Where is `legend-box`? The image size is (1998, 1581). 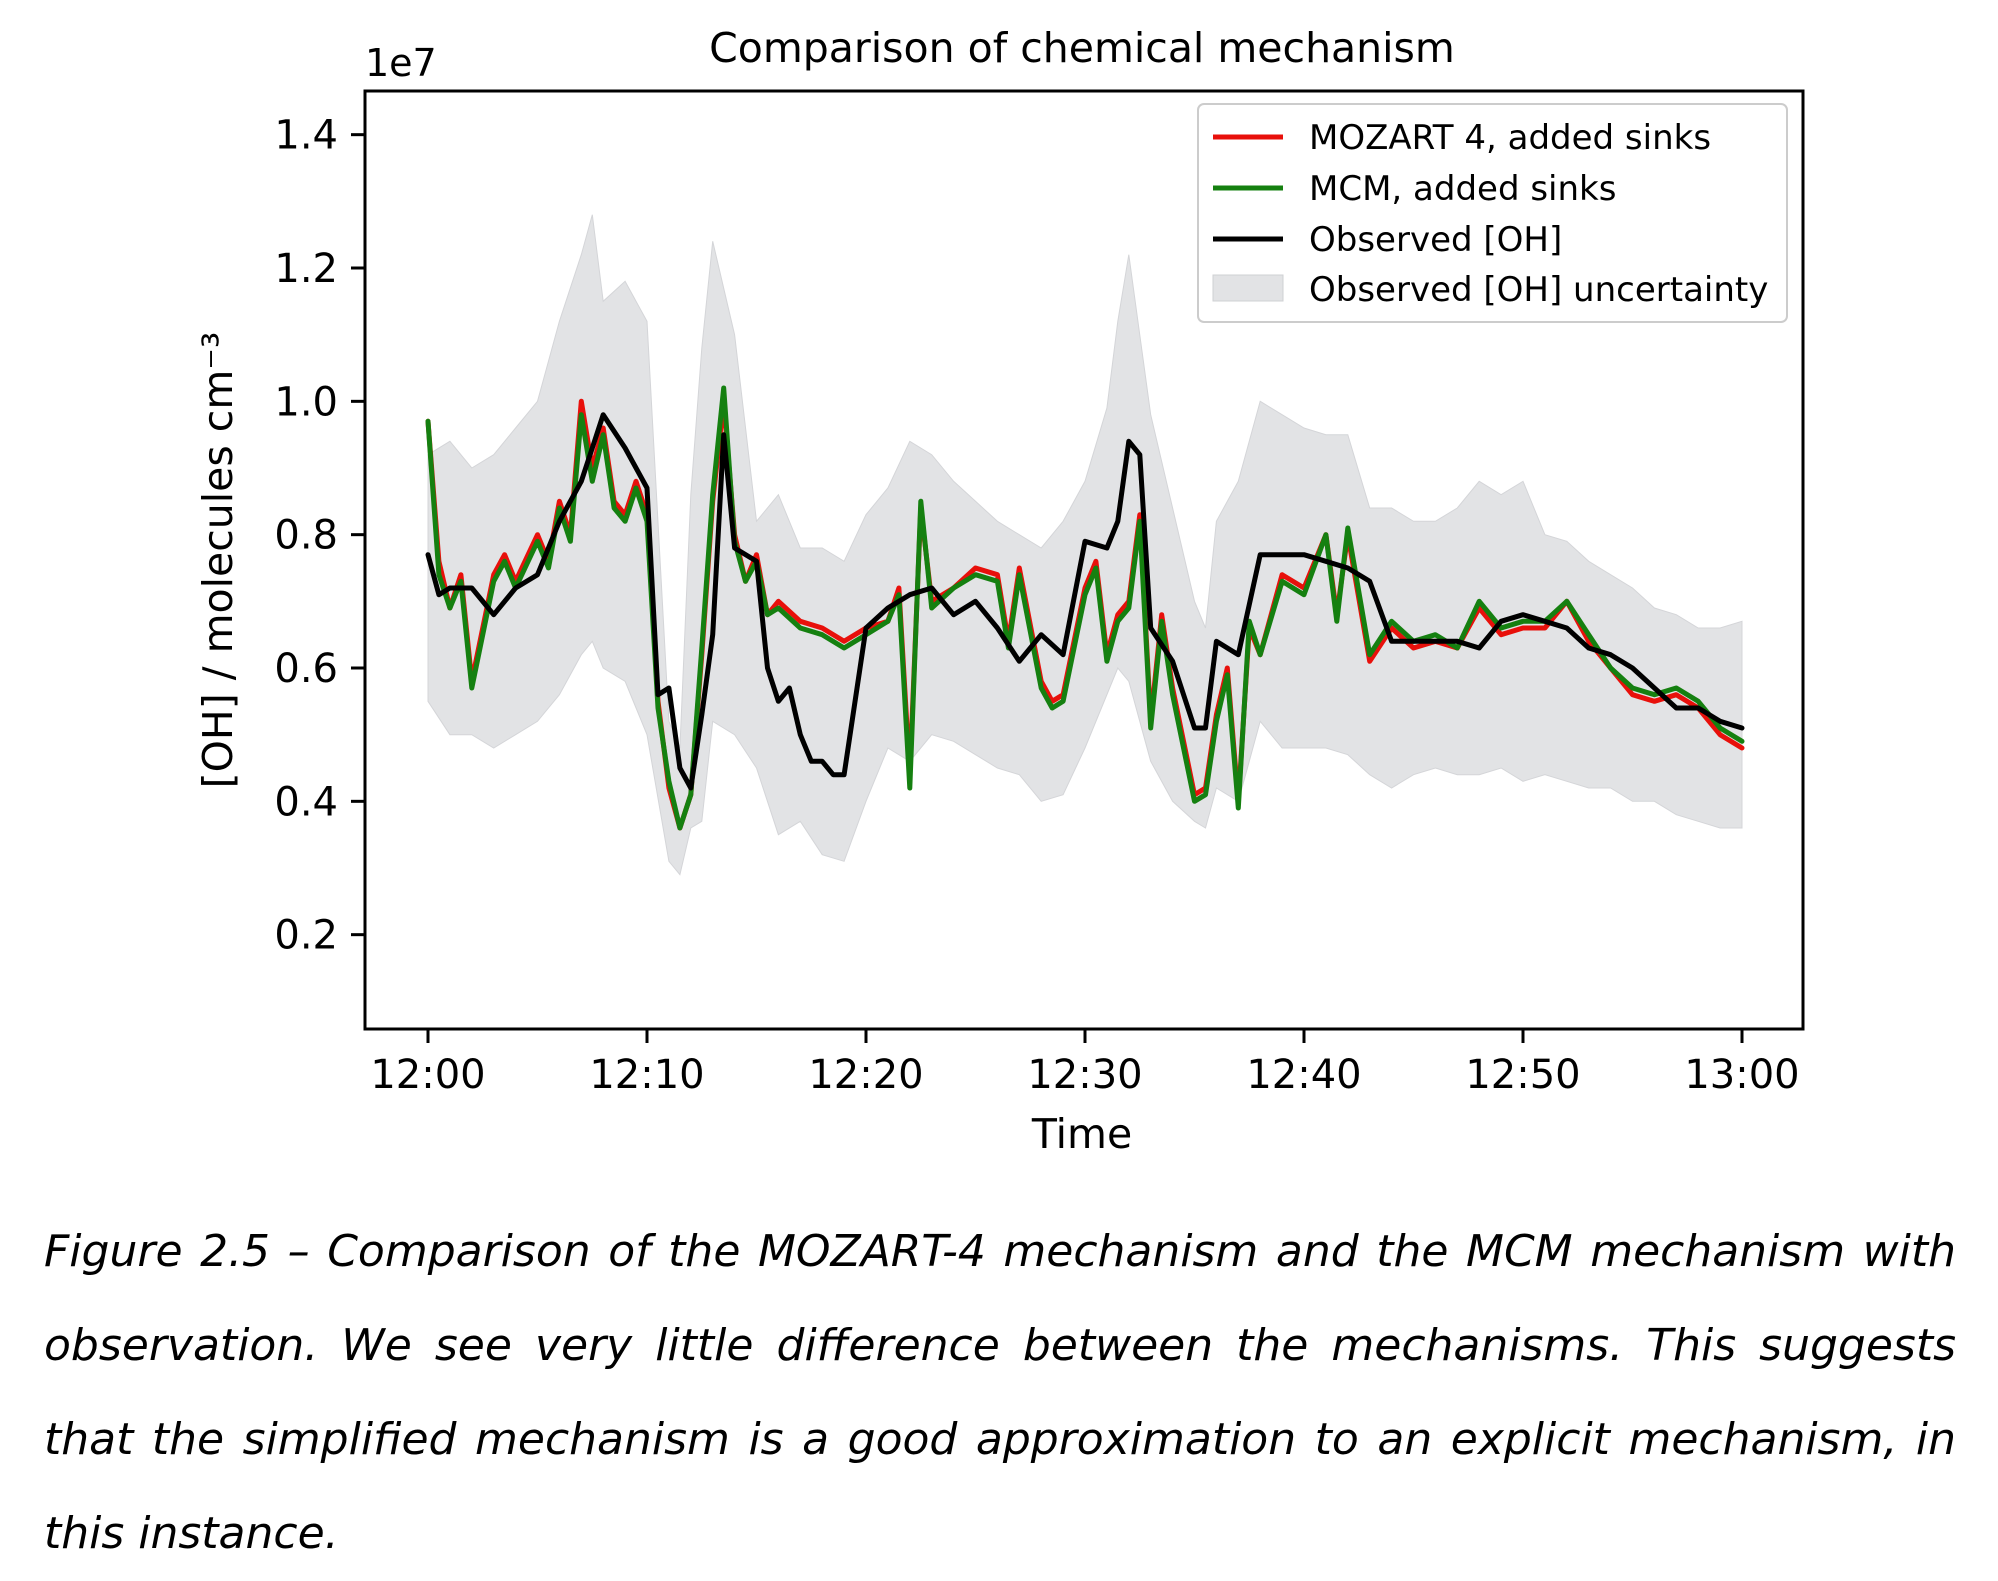
legend-box is located at coordinates (1492, 213).